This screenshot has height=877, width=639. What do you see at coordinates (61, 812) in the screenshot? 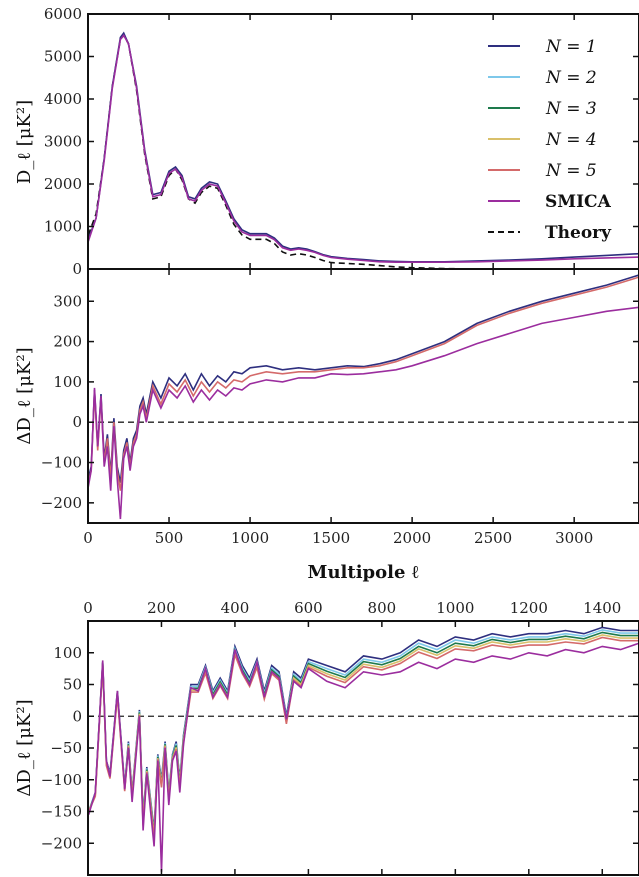
I see `y-tick-label: −150` at bounding box center [61, 812].